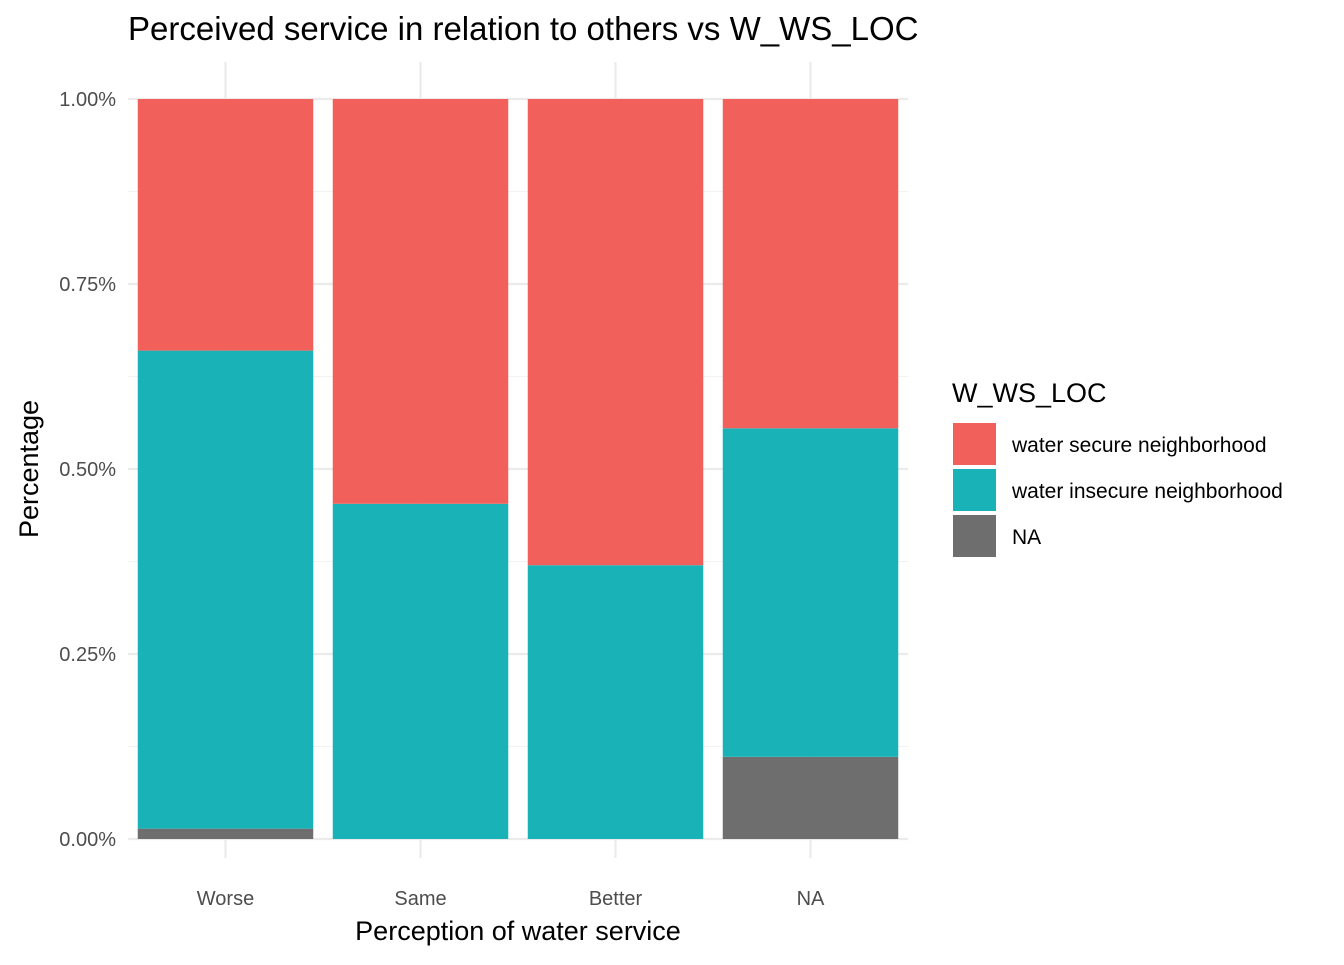 The image size is (1344, 965). Describe the element at coordinates (225, 225) in the screenshot. I see `bar-segment-water-secure-neighborhood-worse` at that location.